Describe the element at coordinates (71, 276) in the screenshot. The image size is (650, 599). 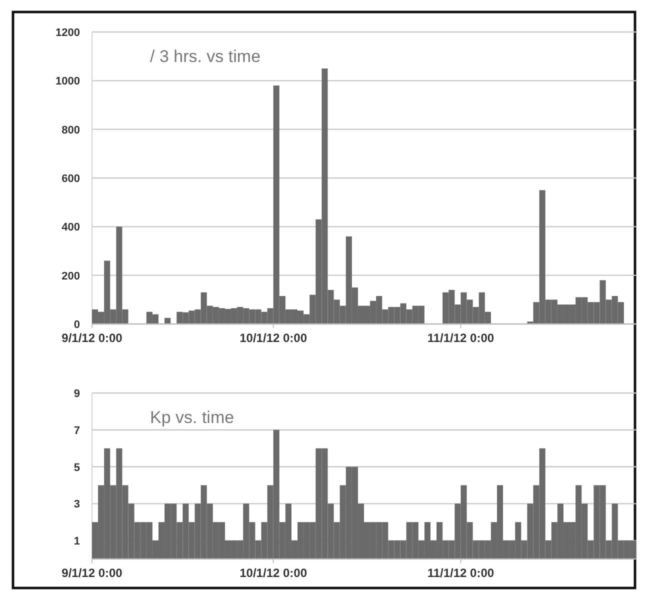
I see `y-tick-label: 200` at that location.